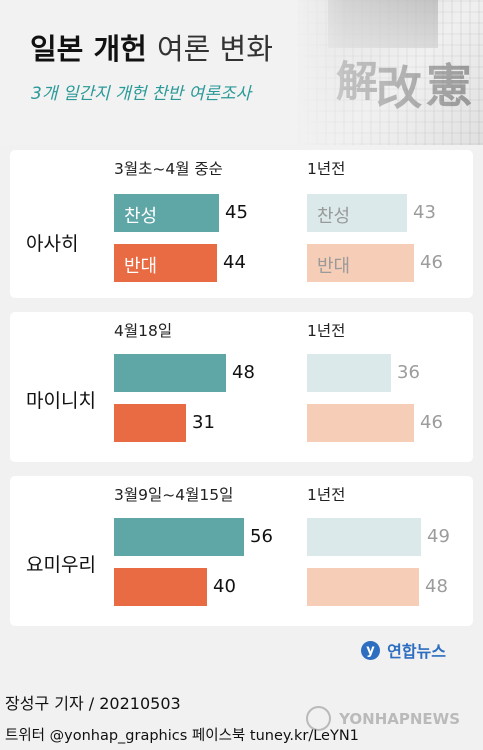 Image resolution: width=483 pixels, height=750 pixels. What do you see at coordinates (377, 587) in the screenshot?
I see `bar-oppose-prev: 48` at bounding box center [377, 587].